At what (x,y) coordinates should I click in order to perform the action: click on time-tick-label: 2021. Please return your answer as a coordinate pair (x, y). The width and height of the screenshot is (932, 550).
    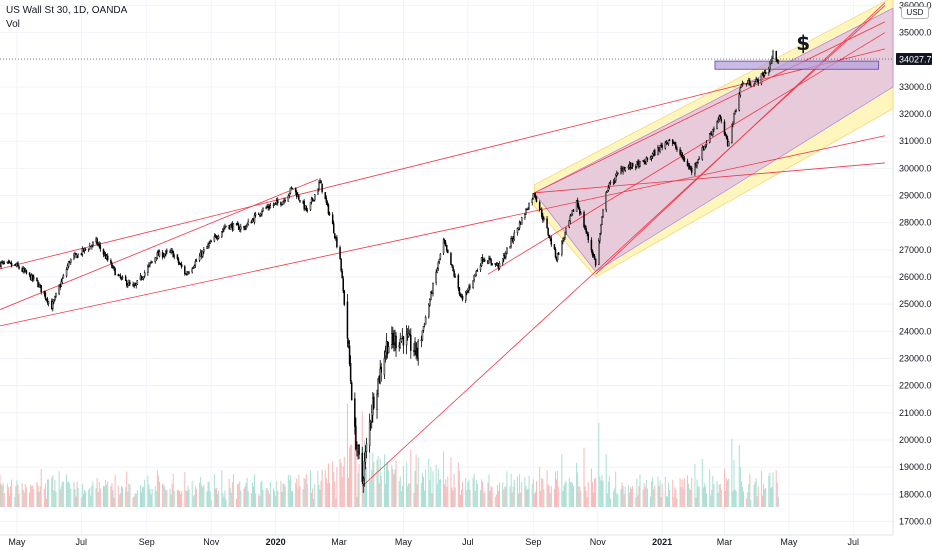
    Looking at the image, I should click on (662, 542).